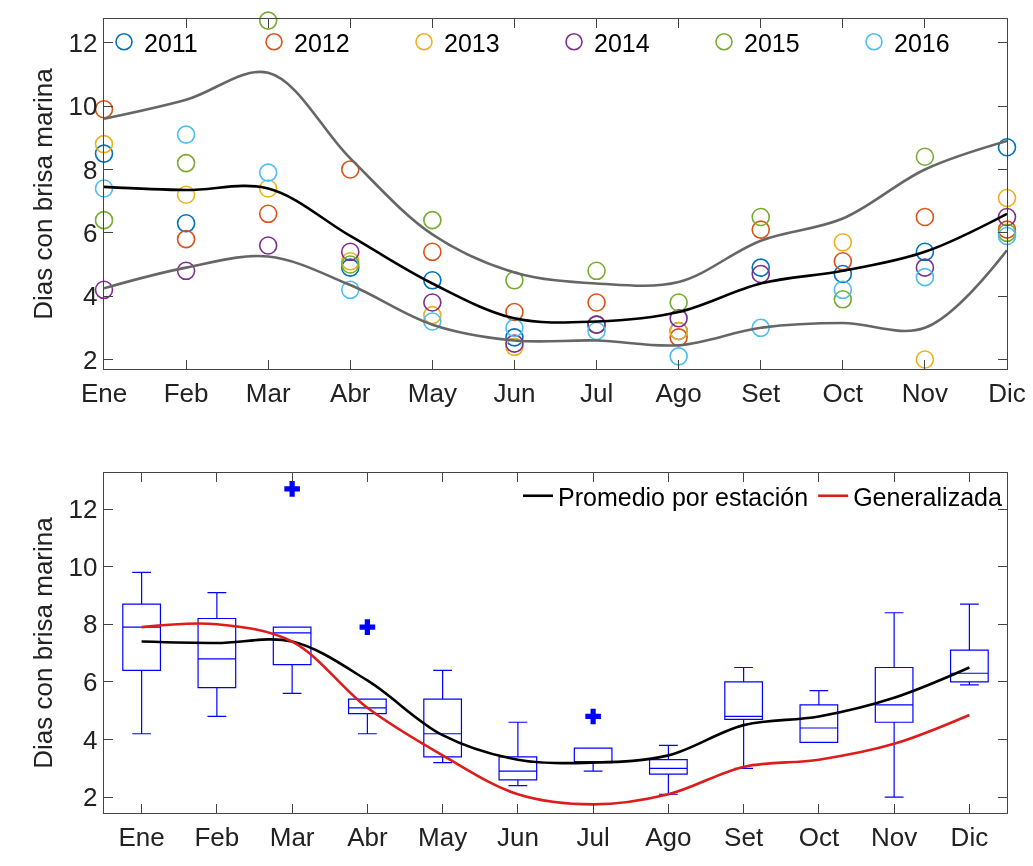 The height and width of the screenshot is (866, 1033). I want to click on legend-label: 2015, so click(772, 42).